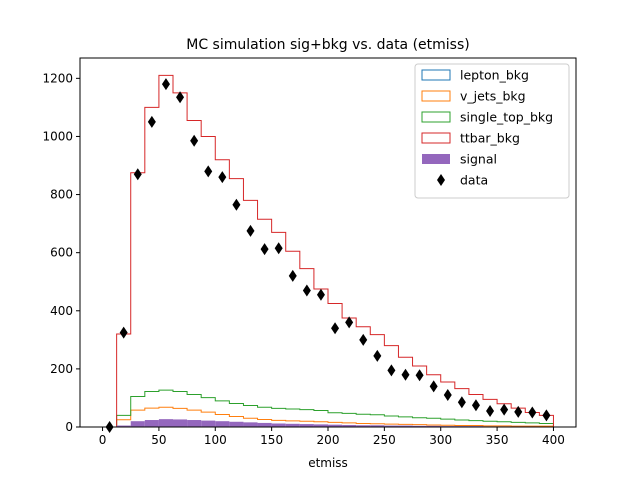 This screenshot has height=484, width=640. I want to click on legend-label: ttbar_bkg, so click(490, 138).